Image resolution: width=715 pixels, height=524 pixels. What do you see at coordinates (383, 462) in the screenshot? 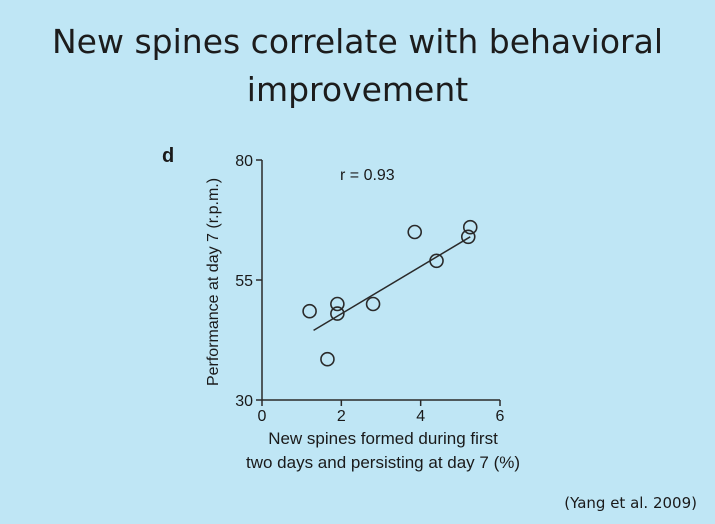
I see `x-axis-label-line-2: two days and persisting at day 7 (%)` at bounding box center [383, 462].